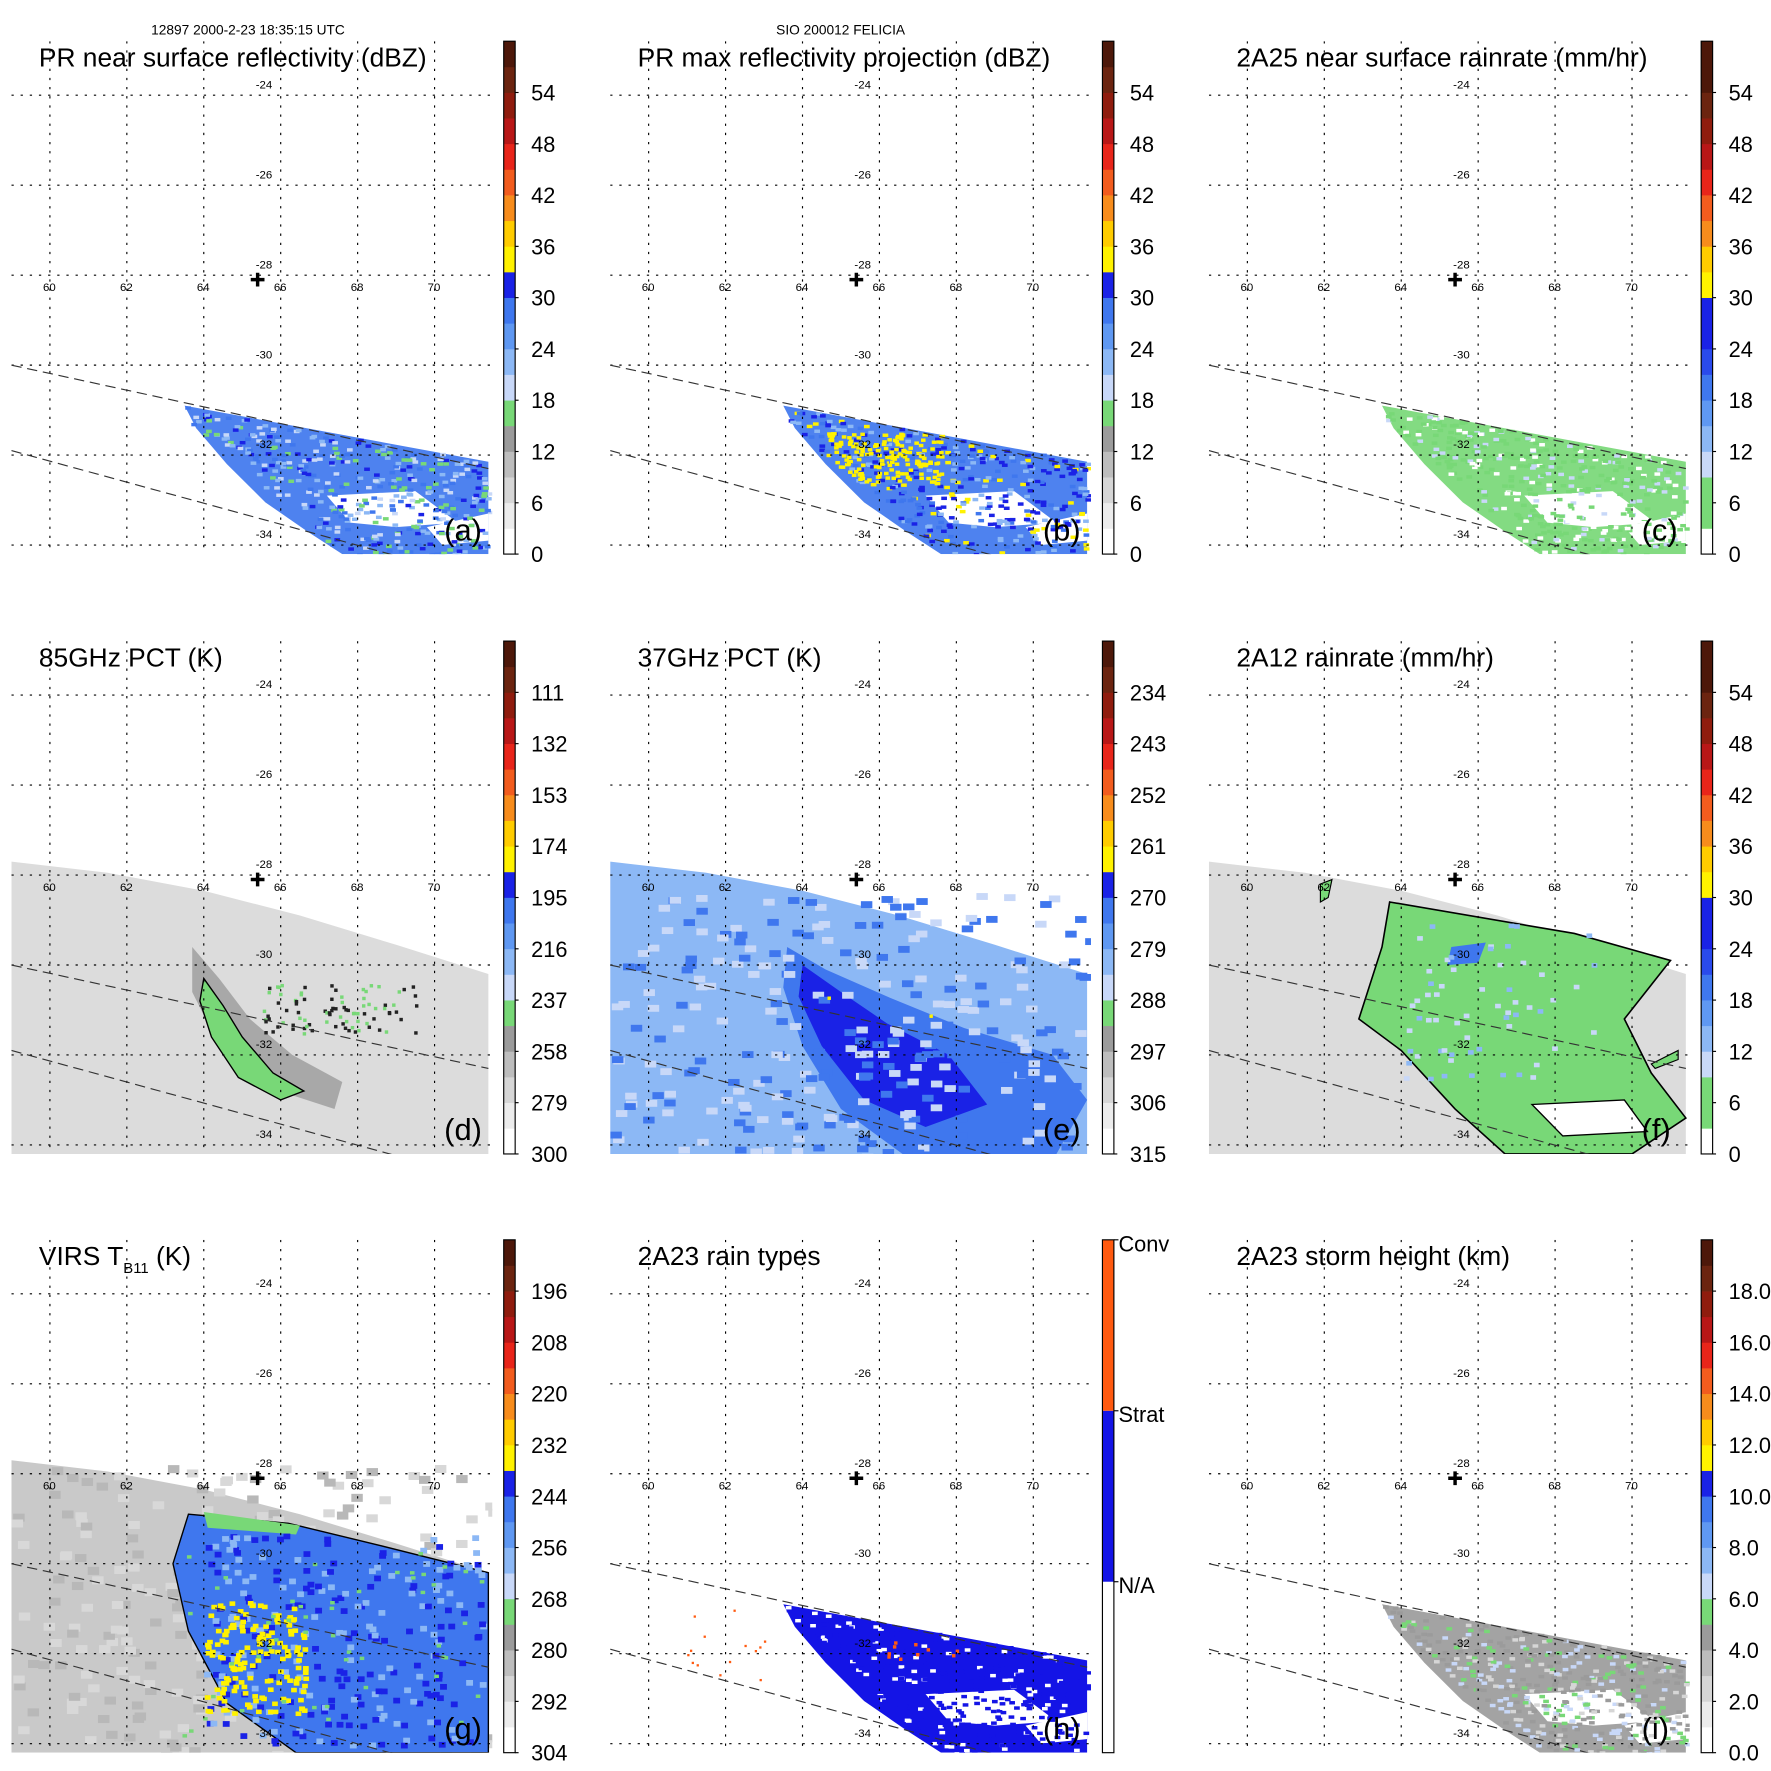  What do you see at coordinates (333, 1008) in the screenshot?
I see `cold-speck` at bounding box center [333, 1008].